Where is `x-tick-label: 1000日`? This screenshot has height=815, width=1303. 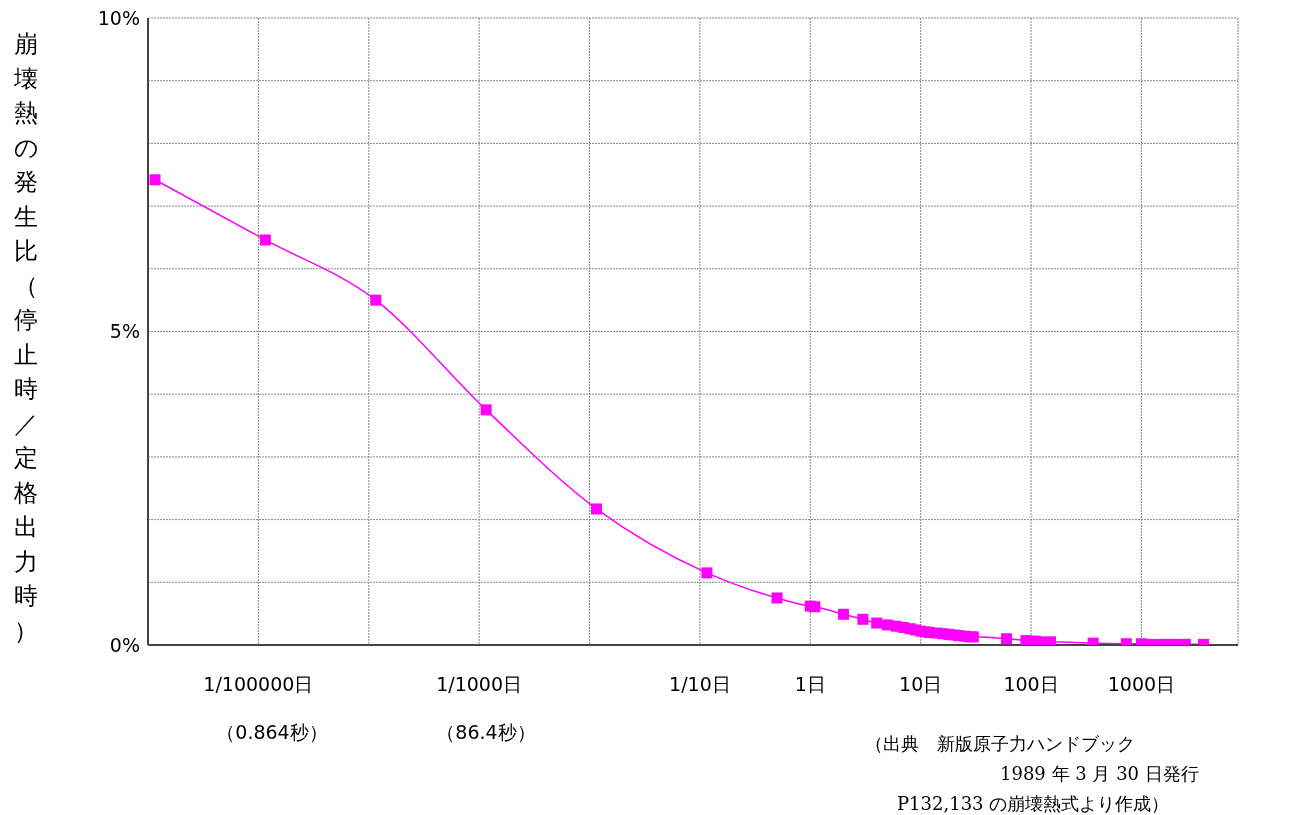 x-tick-label: 1000日 is located at coordinates (1141, 684).